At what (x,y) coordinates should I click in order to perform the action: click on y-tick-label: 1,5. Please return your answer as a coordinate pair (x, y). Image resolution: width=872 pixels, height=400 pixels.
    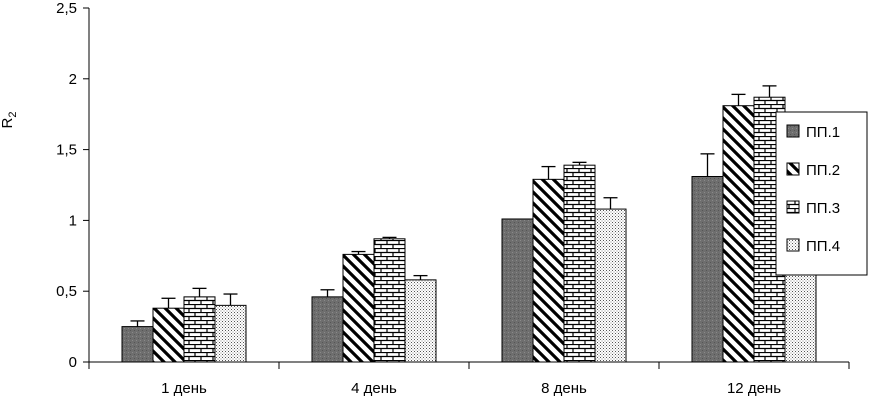
    Looking at the image, I should click on (66, 150).